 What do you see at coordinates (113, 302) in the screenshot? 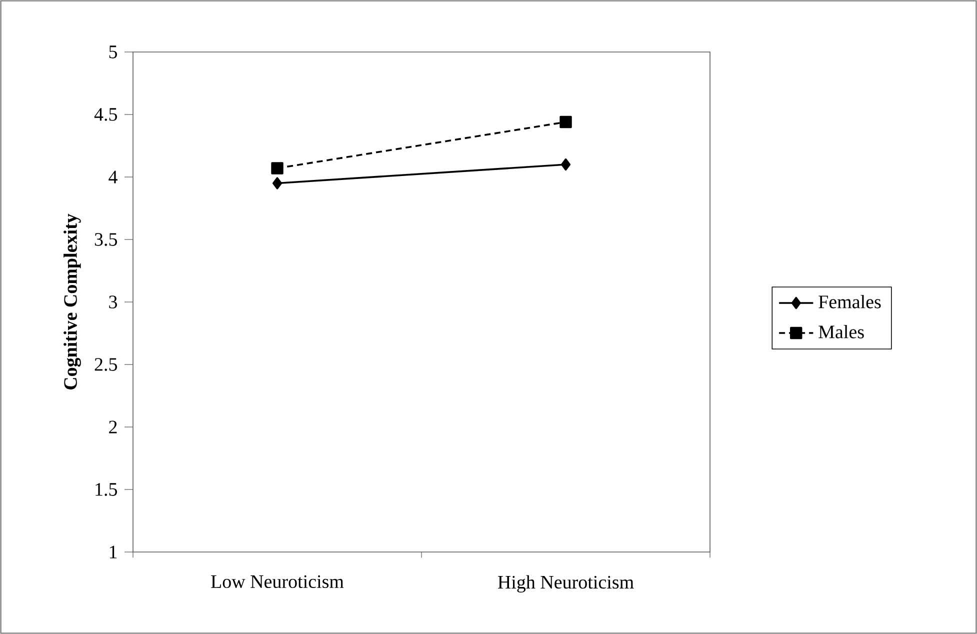
I see `y-tick-label: 3` at bounding box center [113, 302].